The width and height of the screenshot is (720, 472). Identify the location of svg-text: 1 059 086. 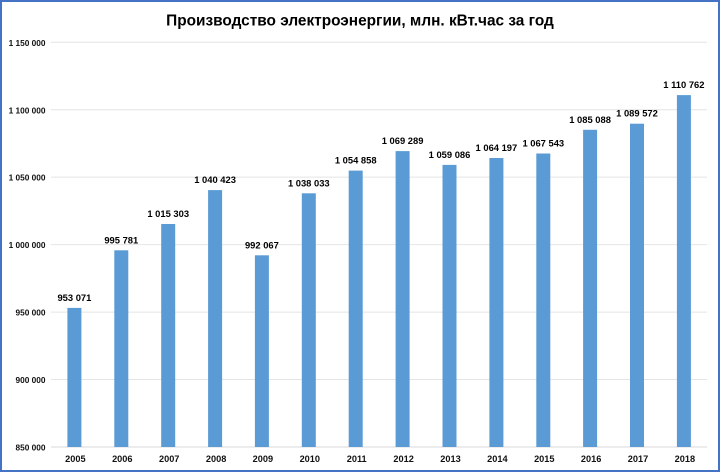
(450, 154).